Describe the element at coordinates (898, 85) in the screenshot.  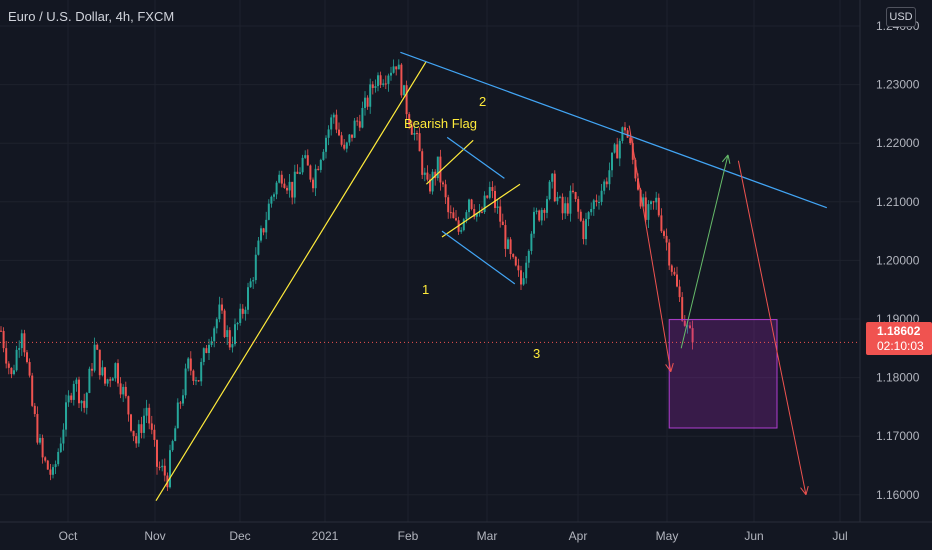
I see `price-tick-7: 1.23000` at that location.